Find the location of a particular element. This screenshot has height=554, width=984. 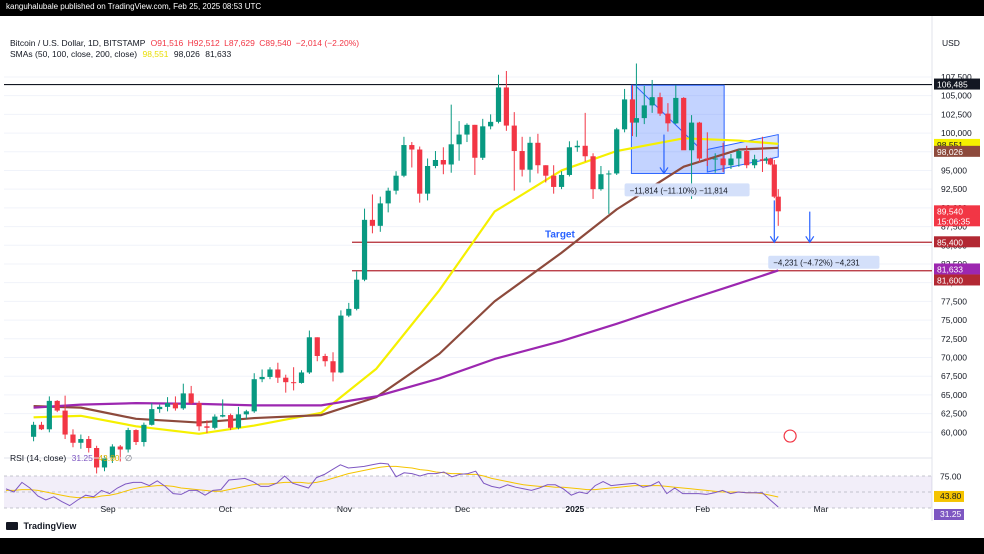

rsi-tick-label: 43.80 is located at coordinates (951, 496).